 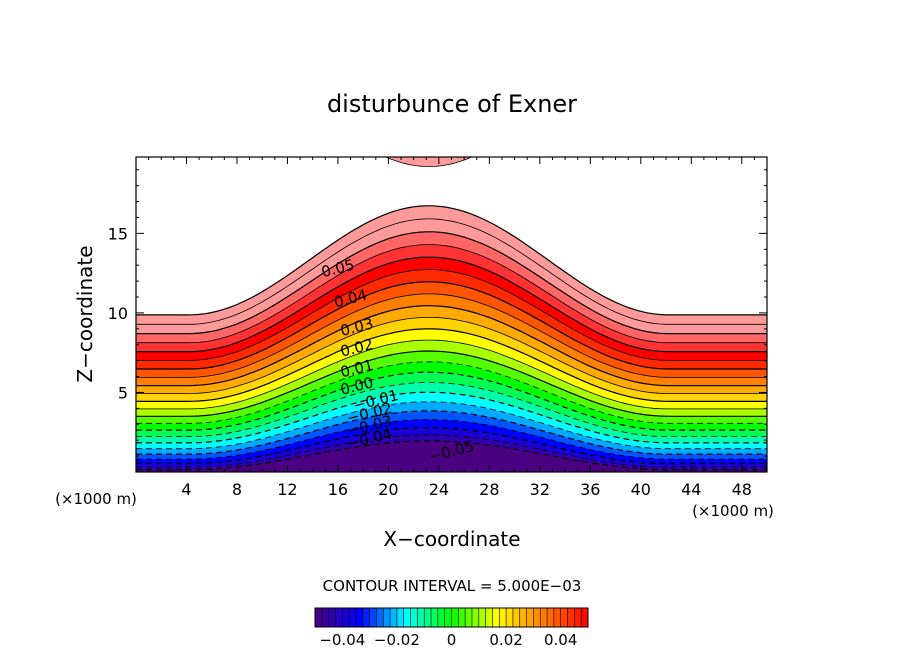 I want to click on x-tick-label: 12, so click(x=287, y=489).